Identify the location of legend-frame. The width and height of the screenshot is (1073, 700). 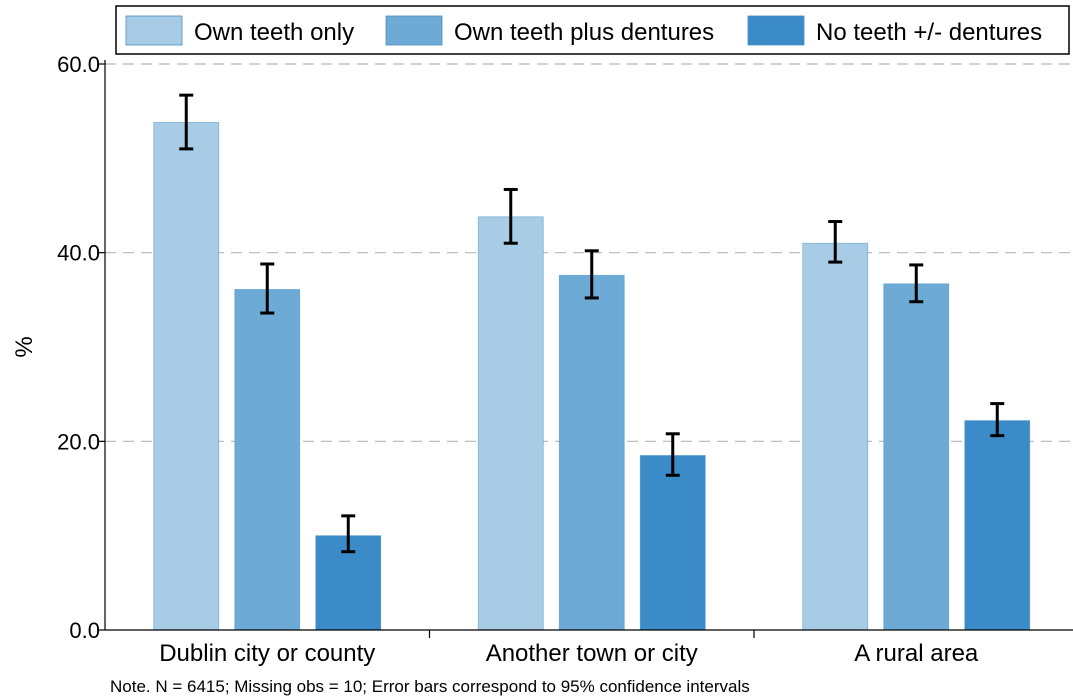
(592, 30).